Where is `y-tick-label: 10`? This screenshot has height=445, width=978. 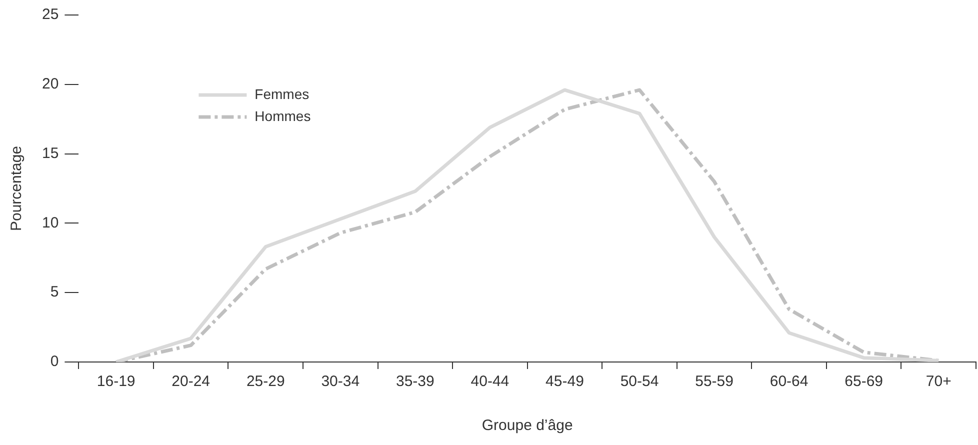
y-tick-label: 10 is located at coordinates (50, 223).